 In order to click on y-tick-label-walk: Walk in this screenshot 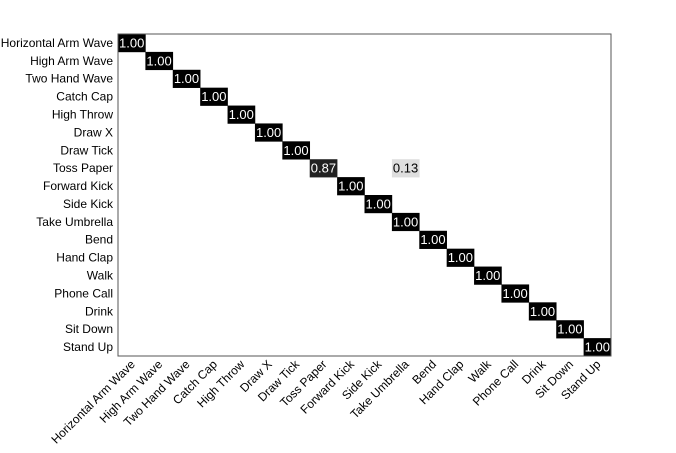, I will do `click(100, 276)`.